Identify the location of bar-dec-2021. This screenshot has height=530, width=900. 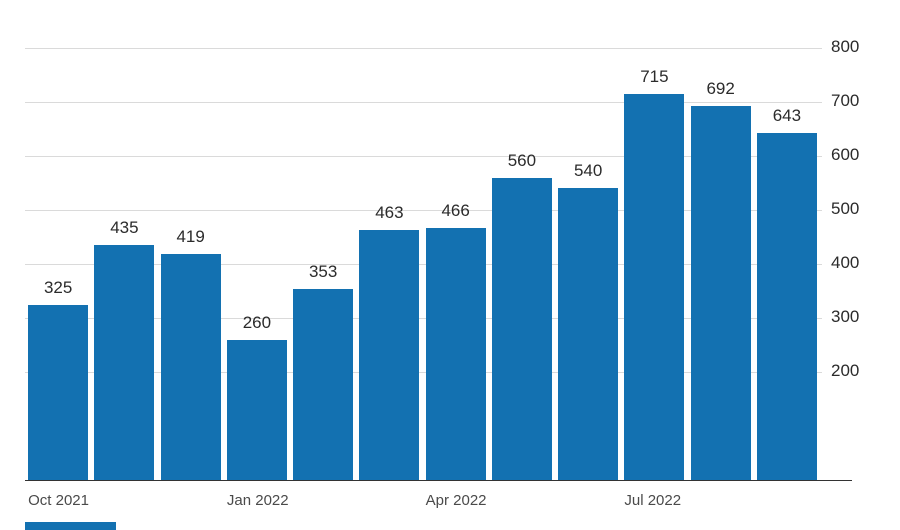
(190, 366).